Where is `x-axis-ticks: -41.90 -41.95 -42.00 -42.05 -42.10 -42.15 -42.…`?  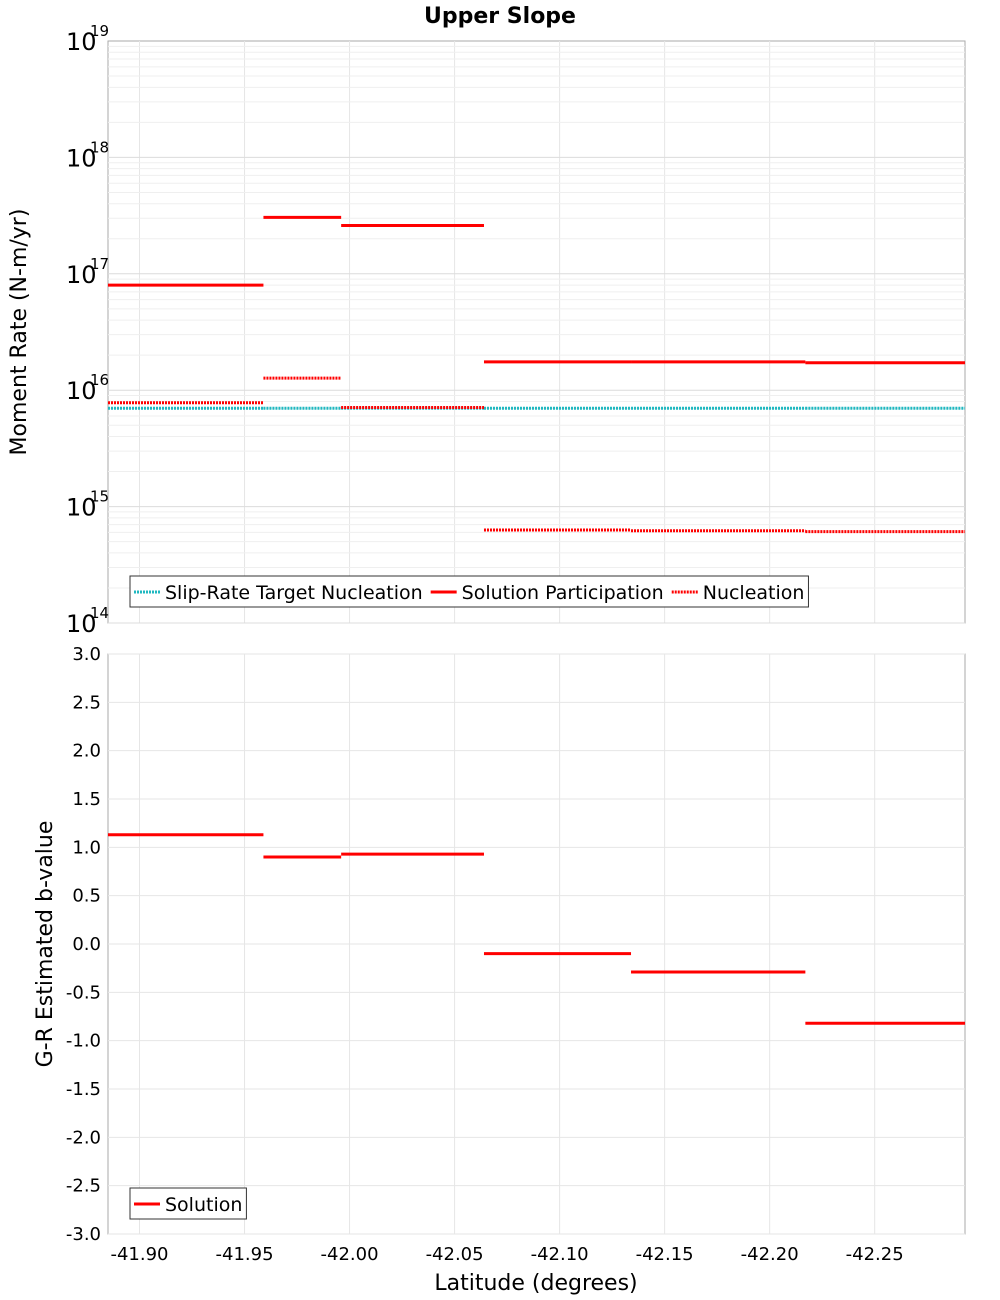
x-axis-ticks: -41.90 -41.95 -42.00 -42.05 -42.10 -42.15 -42.… is located at coordinates (506, 1254).